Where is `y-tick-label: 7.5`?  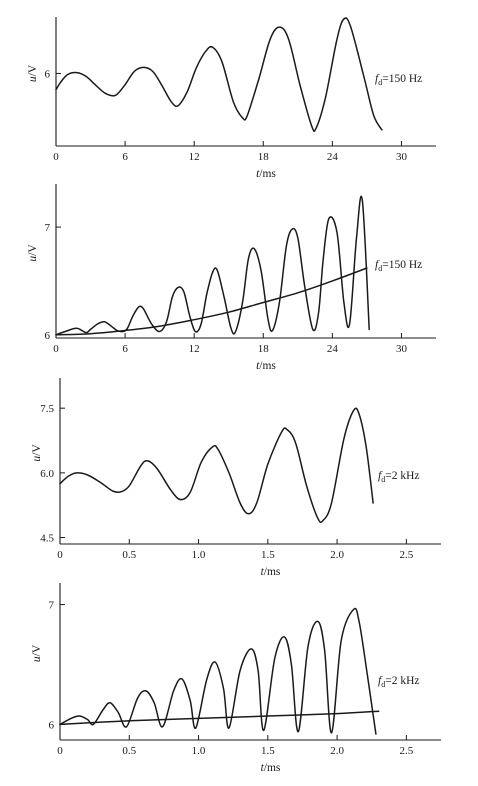
y-tick-label: 7.5 is located at coordinates (47, 409).